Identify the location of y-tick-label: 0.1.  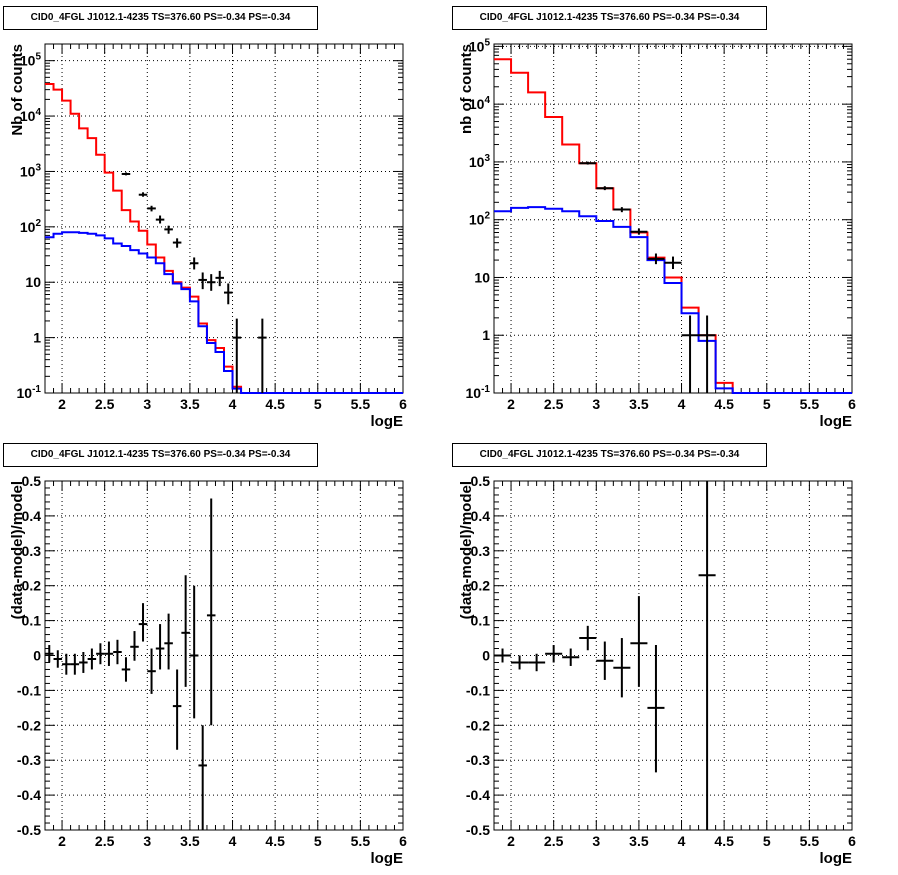
(32, 621).